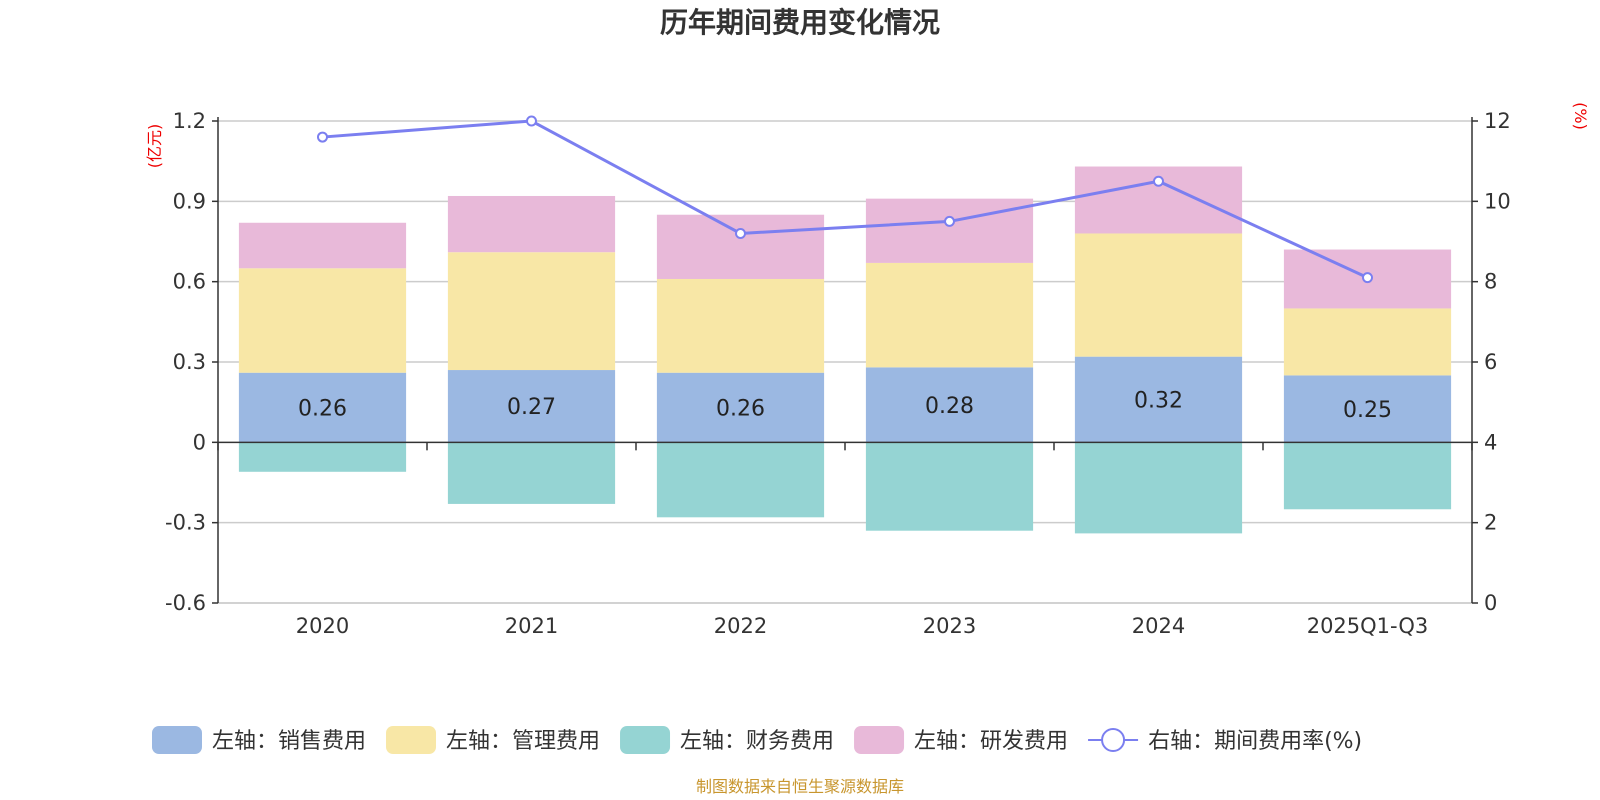  I want to click on legend-item: 左轴：财务费用, so click(727, 740).